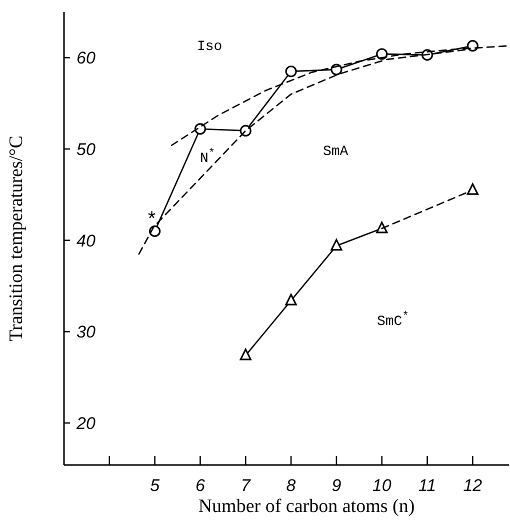 The width and height of the screenshot is (510, 524). Describe the element at coordinates (86, 240) in the screenshot. I see `y-tick-label: 40` at that location.